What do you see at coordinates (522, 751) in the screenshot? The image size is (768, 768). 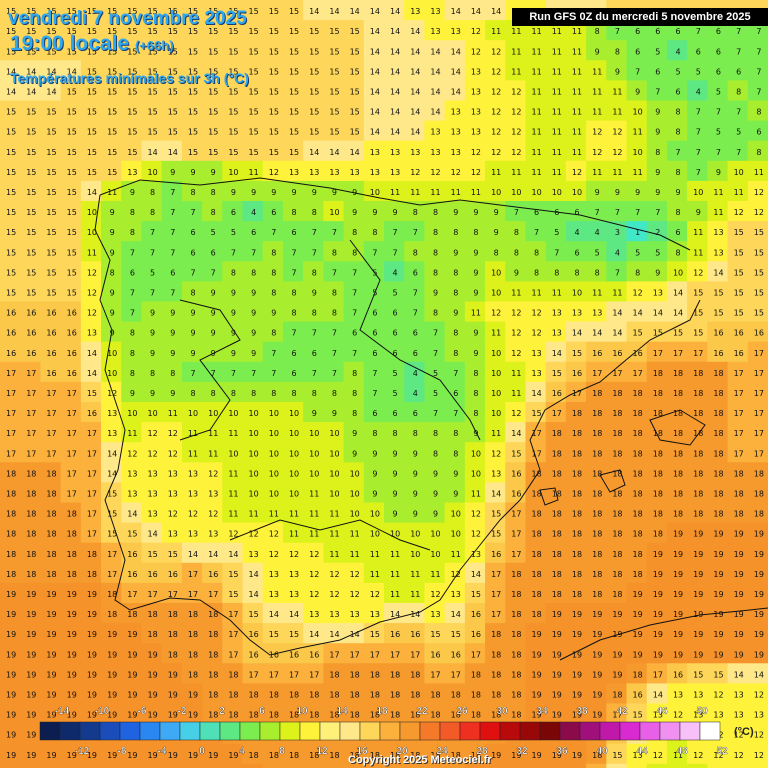 I see `legend-tick-label: 32` at bounding box center [522, 751].